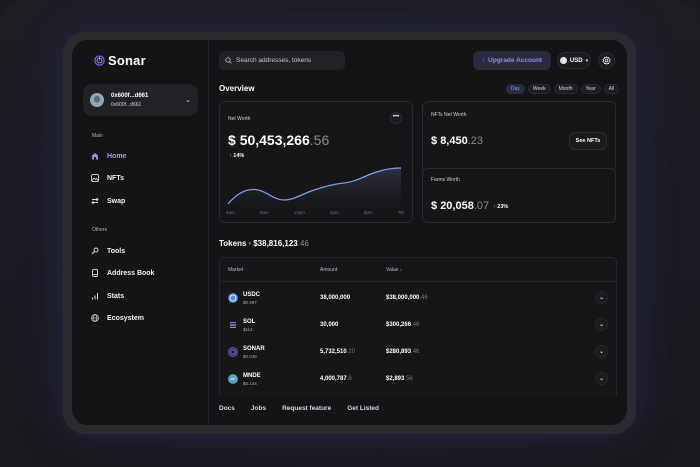  What do you see at coordinates (539, 89) in the screenshot?
I see `tab-week: Week` at bounding box center [539, 89].